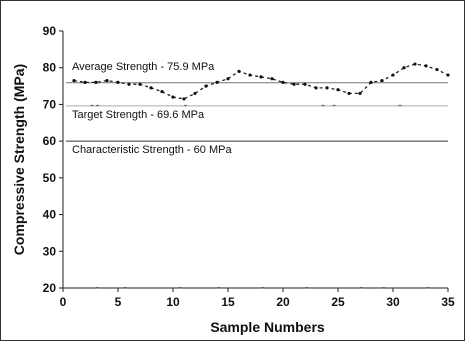 The image size is (465, 341). Describe the element at coordinates (228, 302) in the screenshot. I see `x-tick-label: 15` at that location.